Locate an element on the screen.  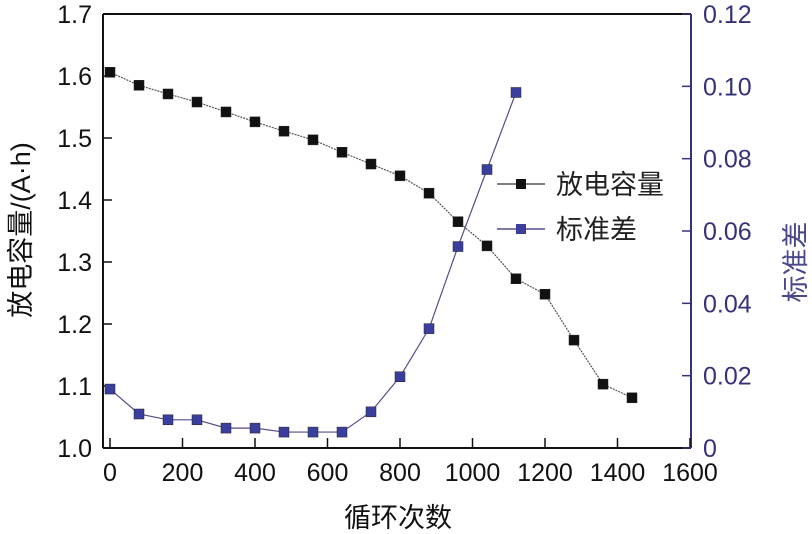
y2-tick-label: 0.04 is located at coordinates (727, 304).